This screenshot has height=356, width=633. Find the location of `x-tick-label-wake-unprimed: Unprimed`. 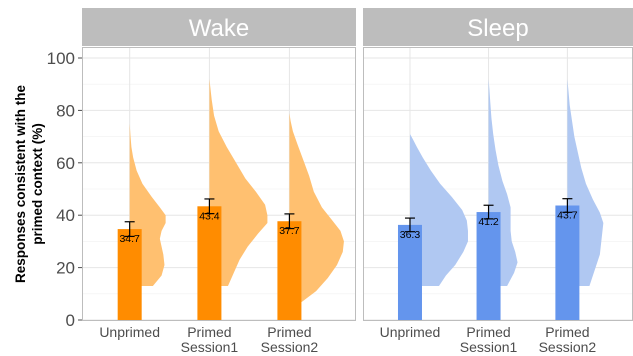

x-tick-label-wake-unprimed: Unprimed is located at coordinates (129, 332).